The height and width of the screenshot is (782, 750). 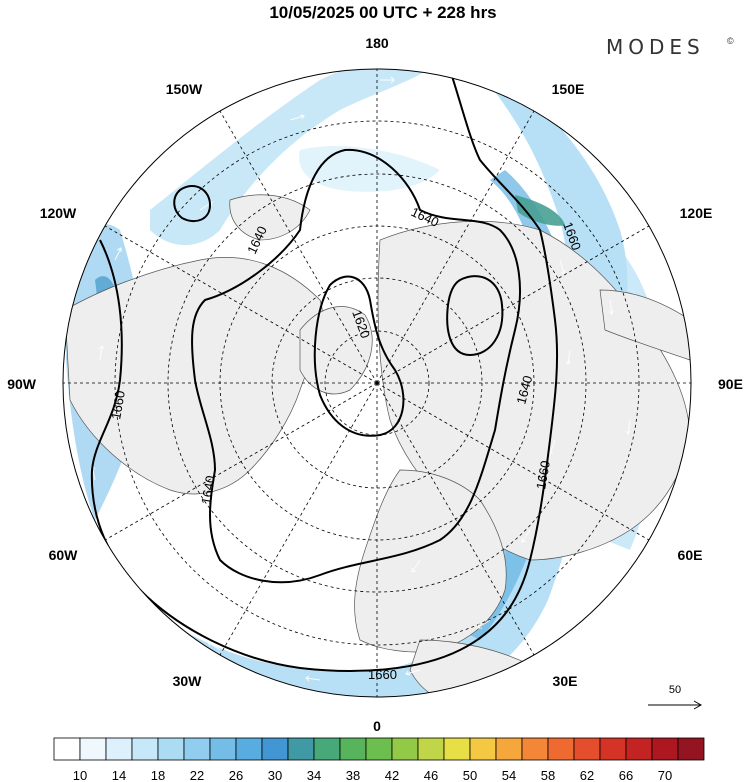 I want to click on lon-label-120e: 120E, so click(x=696, y=213).